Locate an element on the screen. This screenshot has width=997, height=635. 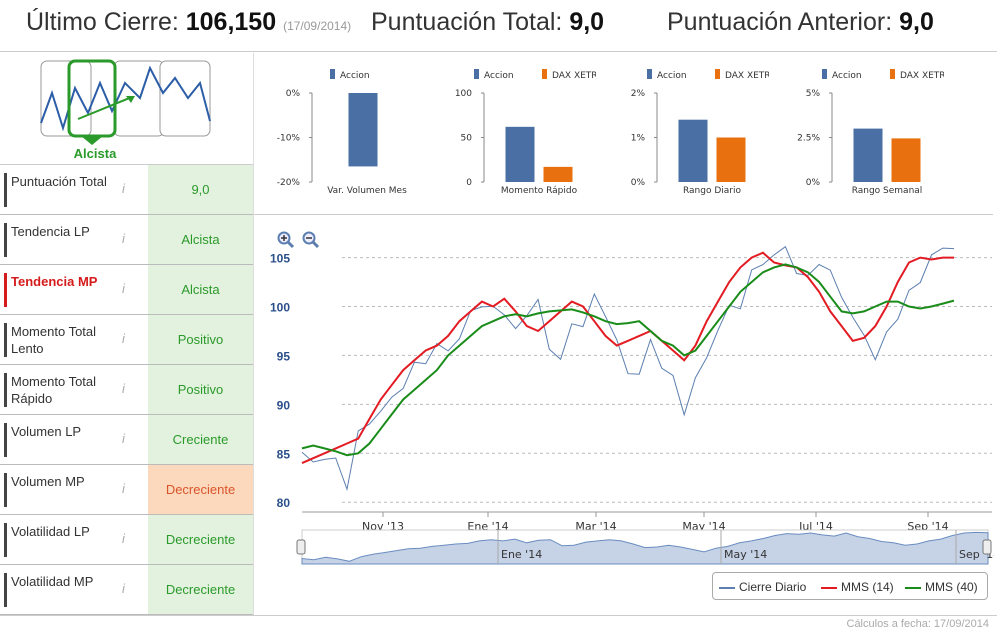
total-score: Puntuación Total: 9,0 is located at coordinates (487, 22).